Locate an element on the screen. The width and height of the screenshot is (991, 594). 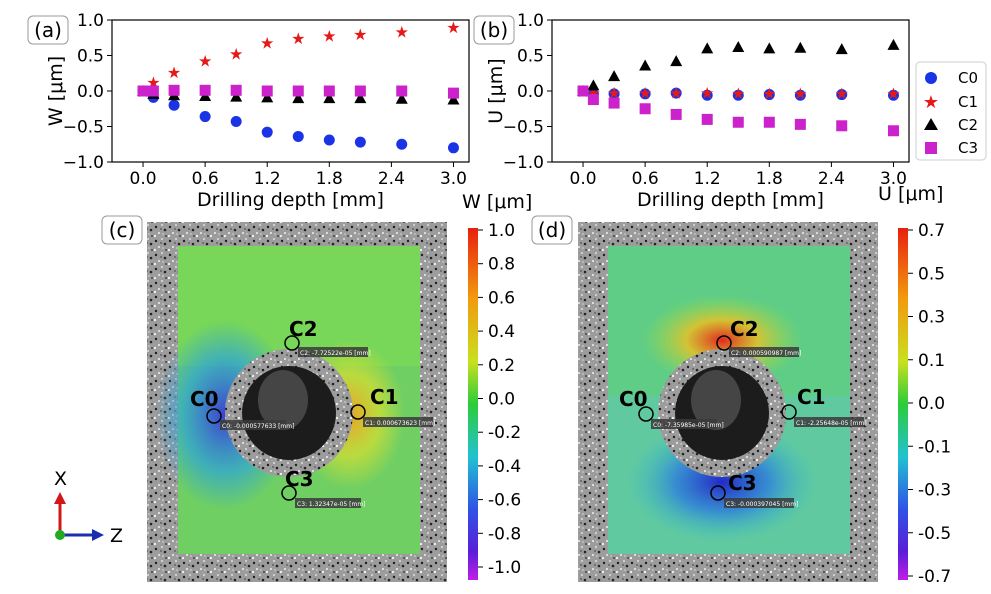
x-tick-label: 1.8 is located at coordinates (329, 179).